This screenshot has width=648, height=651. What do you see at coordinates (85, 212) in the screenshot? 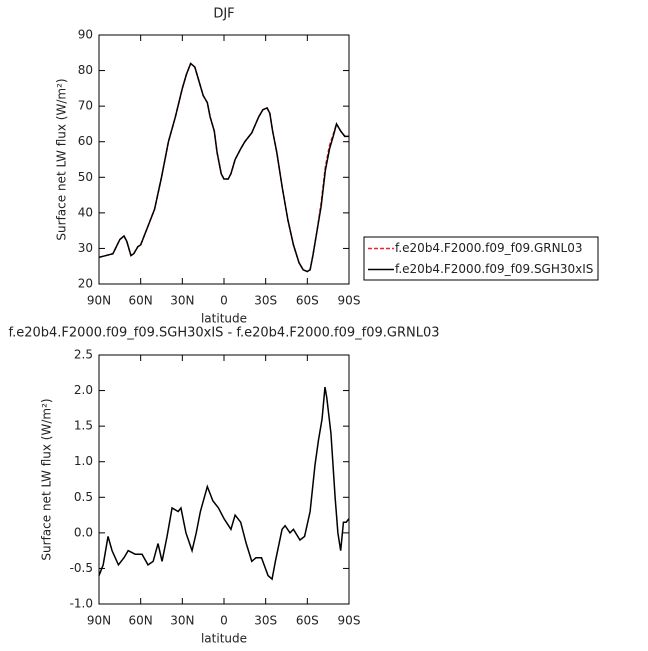
I see `y-tick-label: 40` at bounding box center [85, 212].